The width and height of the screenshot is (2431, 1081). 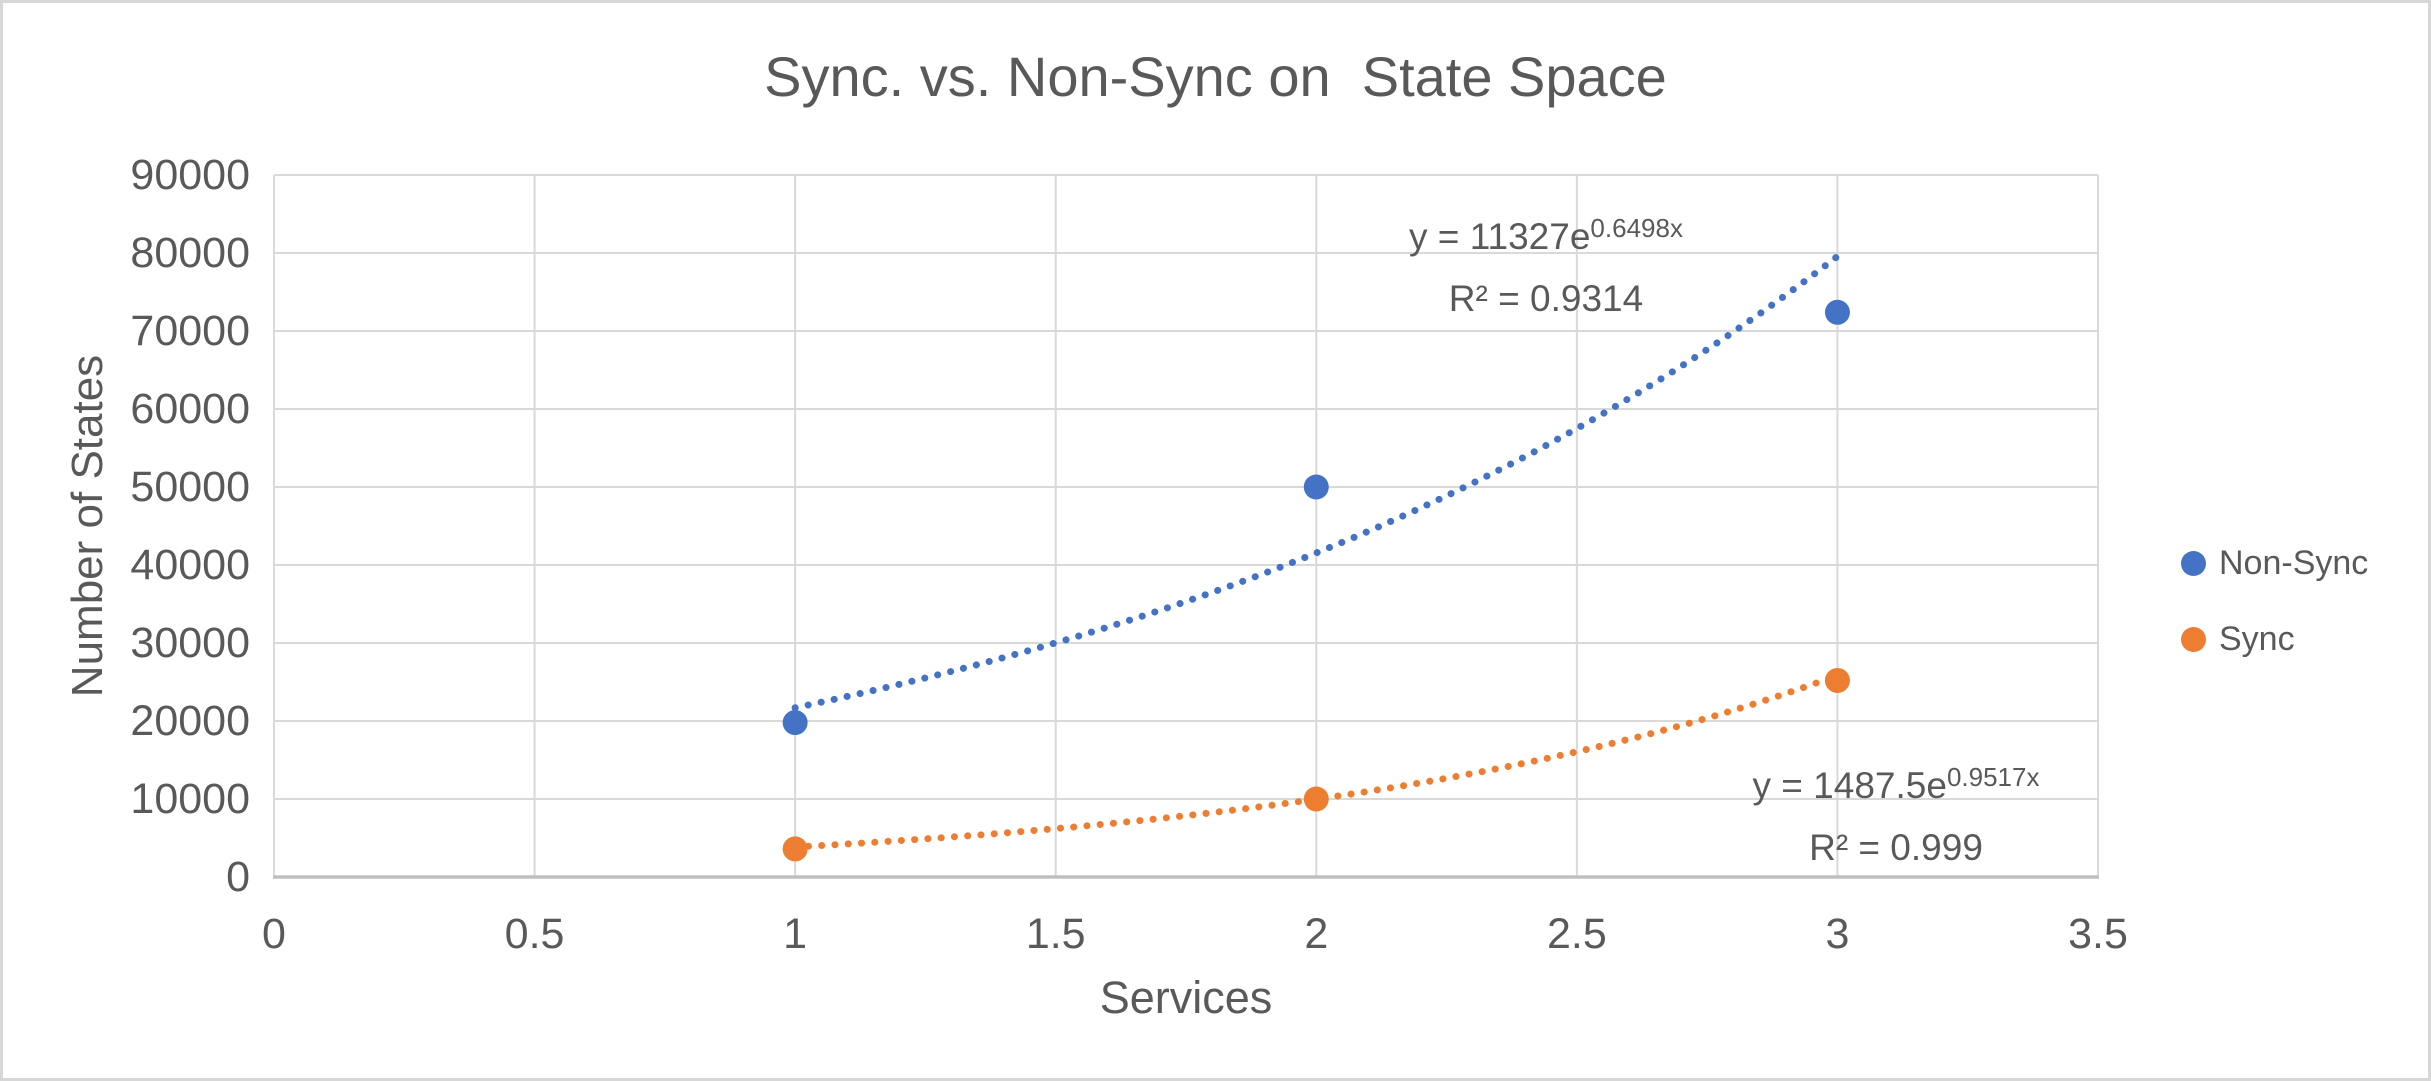 What do you see at coordinates (1896, 847) in the screenshot?
I see `trendline-r2-sync: R² = 0.999` at bounding box center [1896, 847].